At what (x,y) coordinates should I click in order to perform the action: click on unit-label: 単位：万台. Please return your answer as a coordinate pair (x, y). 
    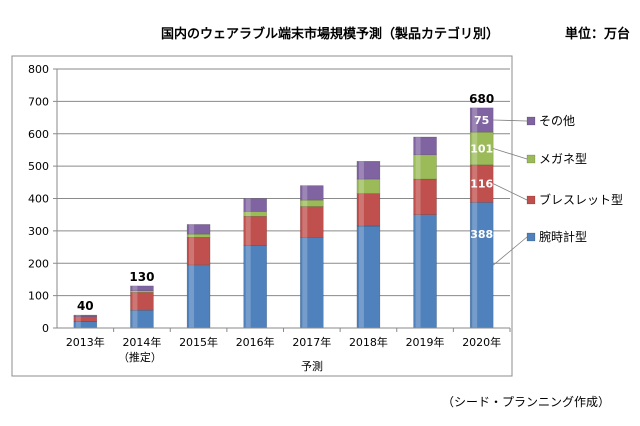
    Looking at the image, I should click on (597, 34).